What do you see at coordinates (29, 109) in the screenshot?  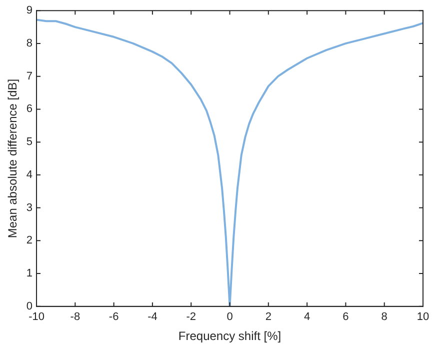 I see `y-tick-label: 6` at bounding box center [29, 109].